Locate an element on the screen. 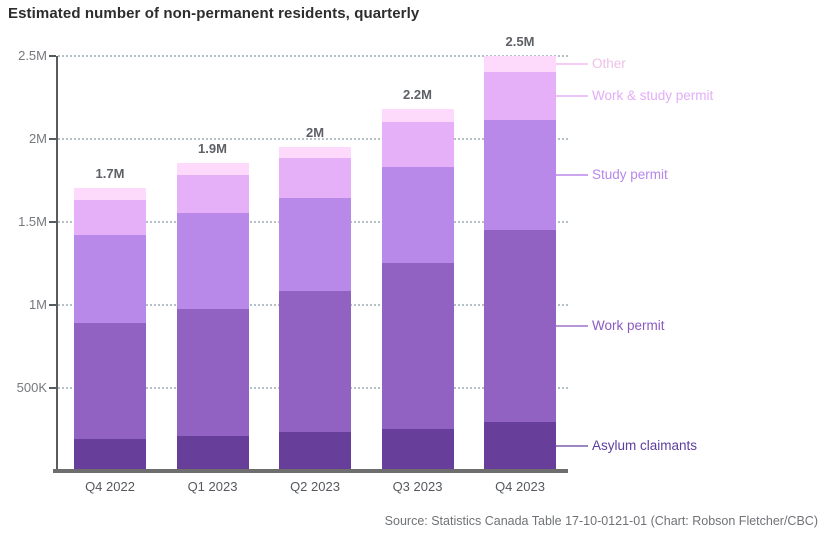 The width and height of the screenshot is (824, 543). y-tick-2M is located at coordinates (52, 138).